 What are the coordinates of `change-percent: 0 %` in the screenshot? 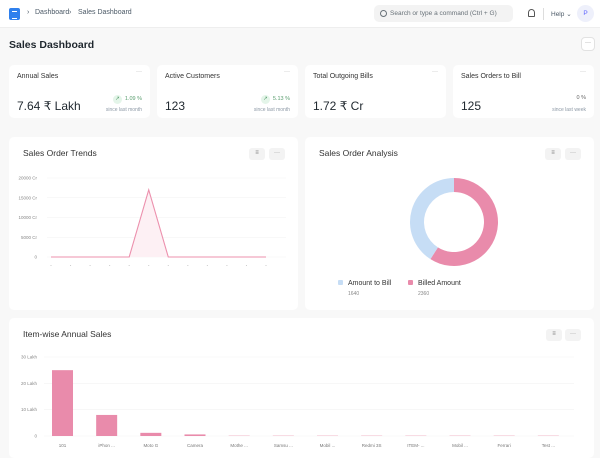 It's located at (581, 98).